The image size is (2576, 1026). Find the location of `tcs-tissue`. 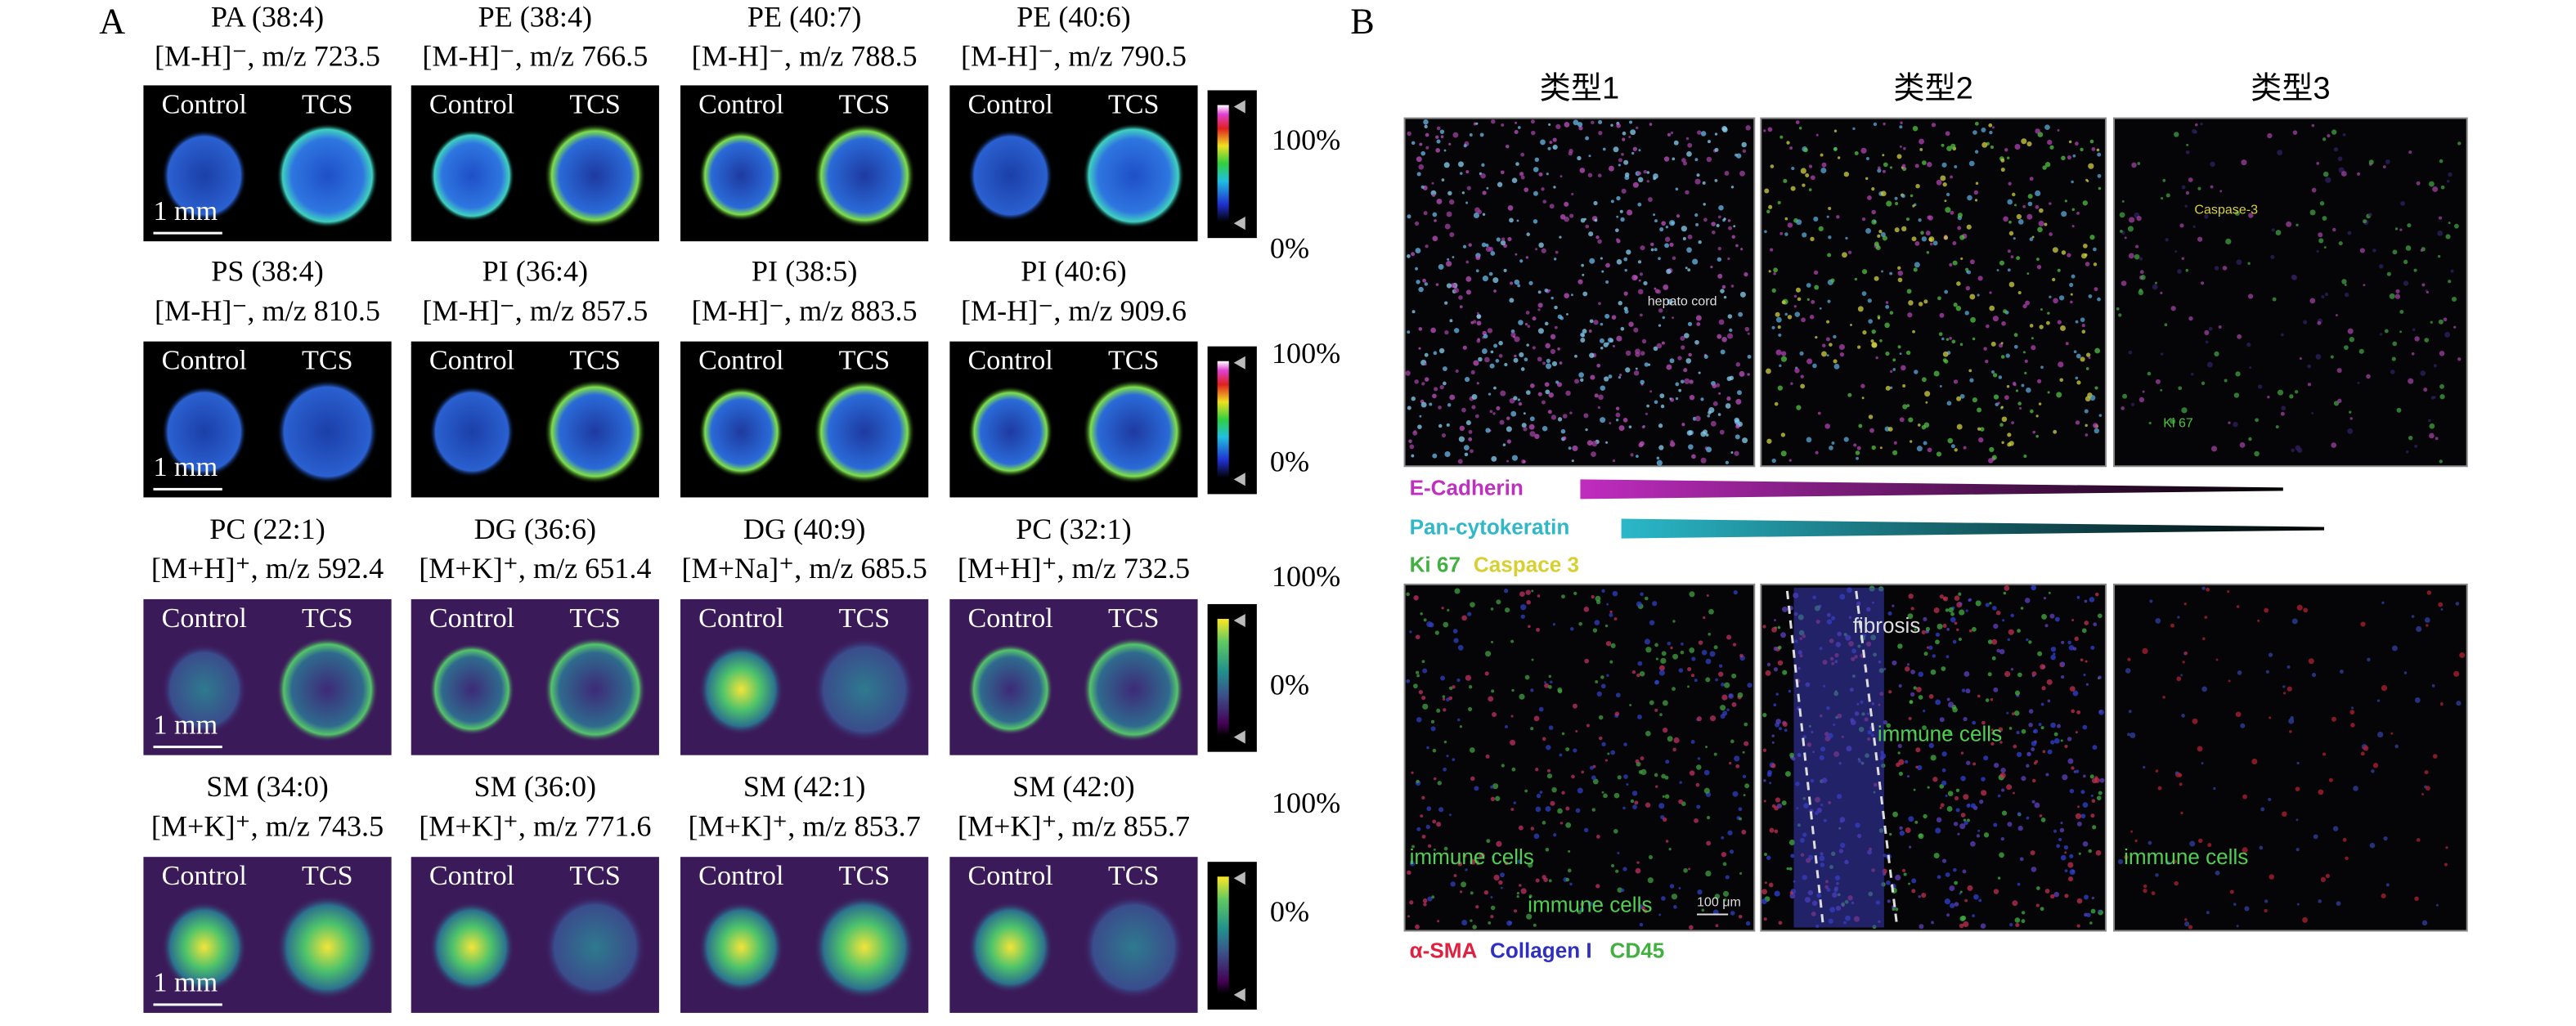

tcs-tissue is located at coordinates (1134, 947).